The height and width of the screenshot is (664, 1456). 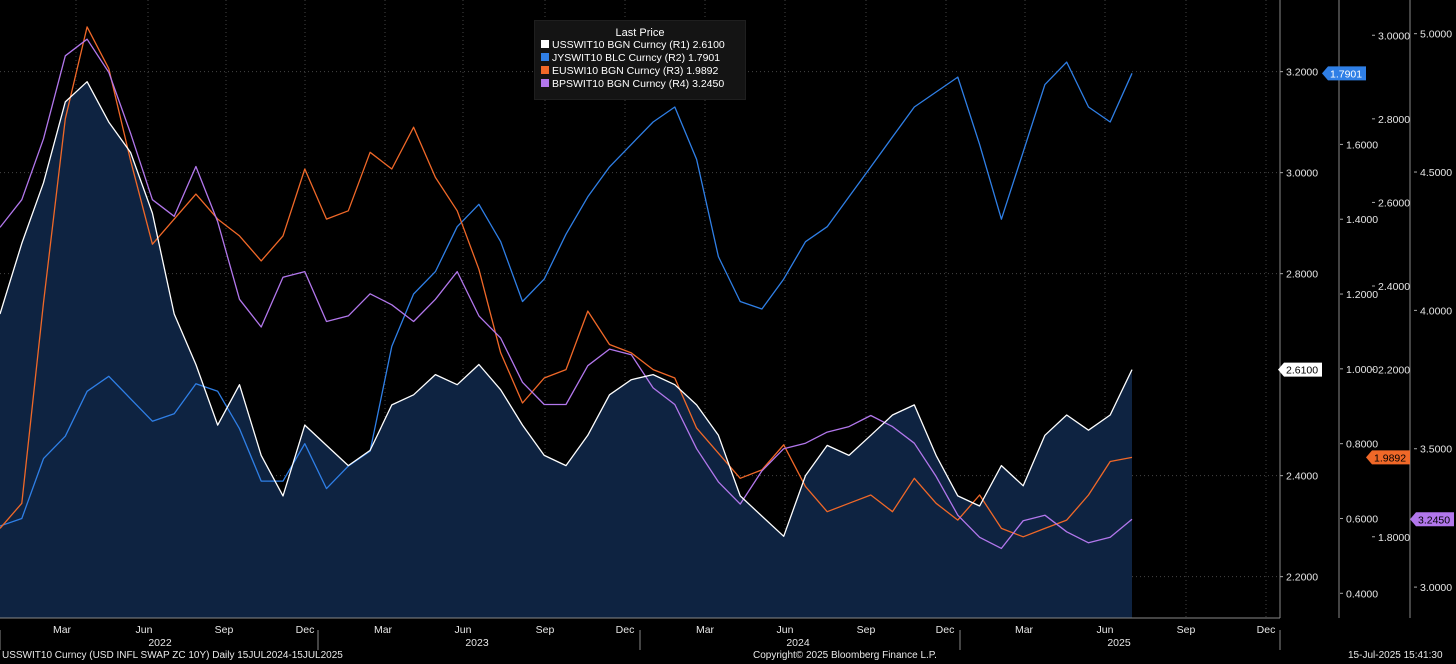 What do you see at coordinates (1302, 174) in the screenshot?
I see `tick-label-r1: 3.0000` at bounding box center [1302, 174].